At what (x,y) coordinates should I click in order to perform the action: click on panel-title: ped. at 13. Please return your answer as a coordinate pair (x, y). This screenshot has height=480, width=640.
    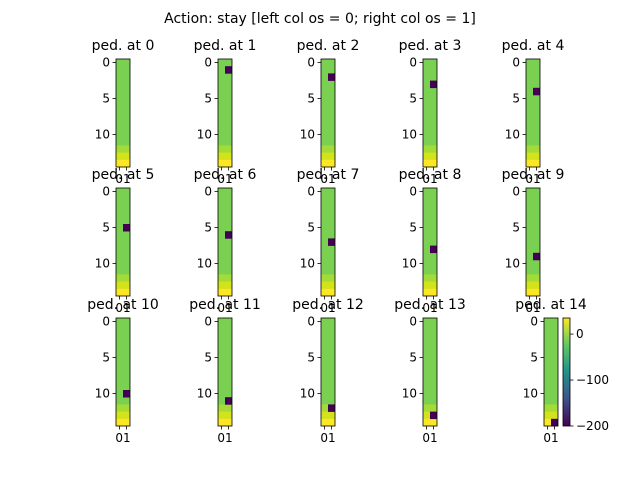
    Looking at the image, I should click on (430, 305).